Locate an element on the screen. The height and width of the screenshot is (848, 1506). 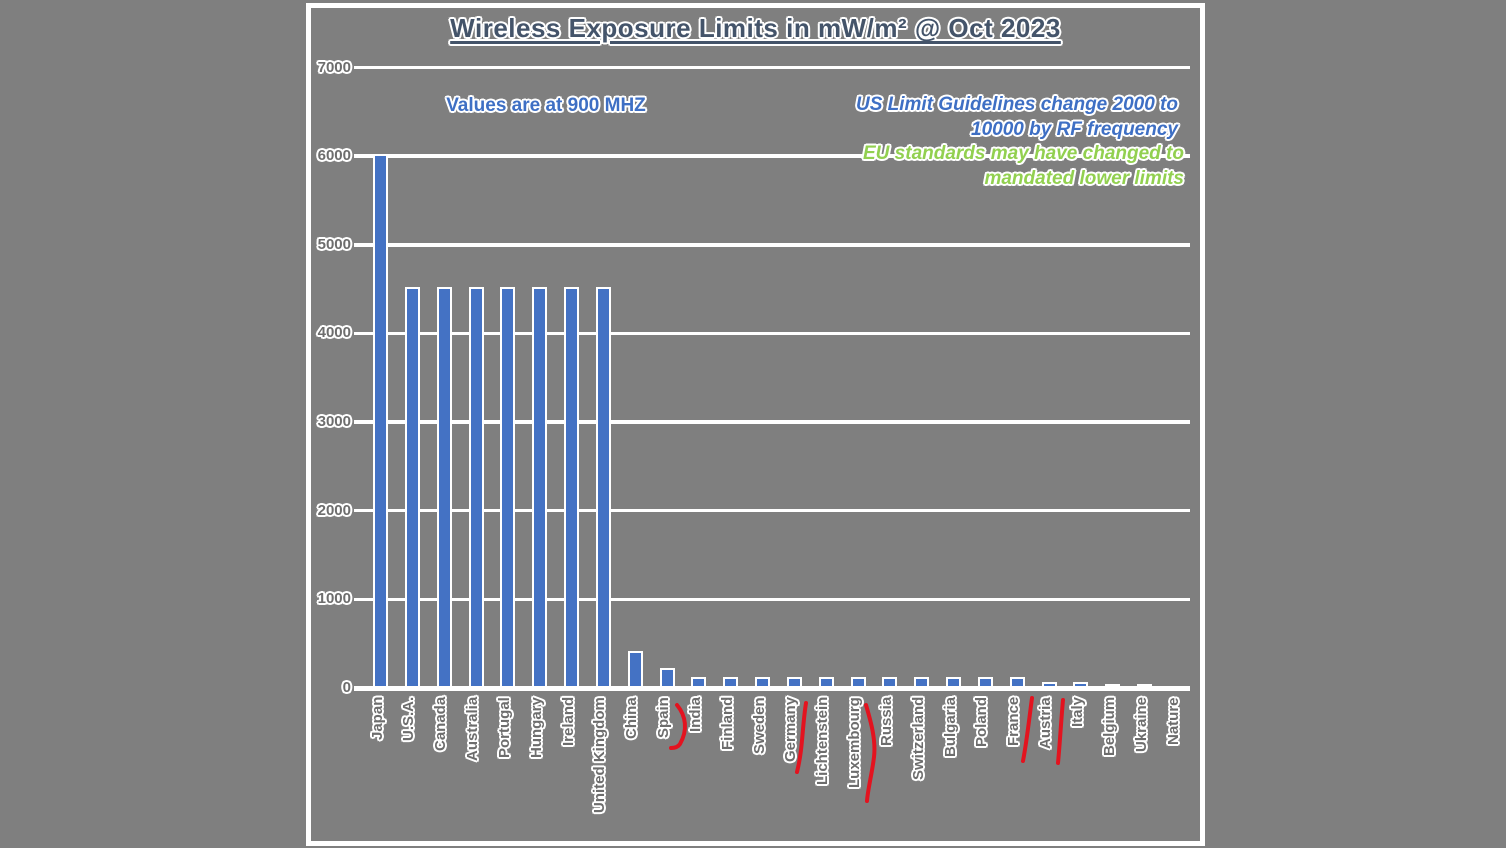
x-axis-label-sweden: Sweden is located at coordinates (759, 725).